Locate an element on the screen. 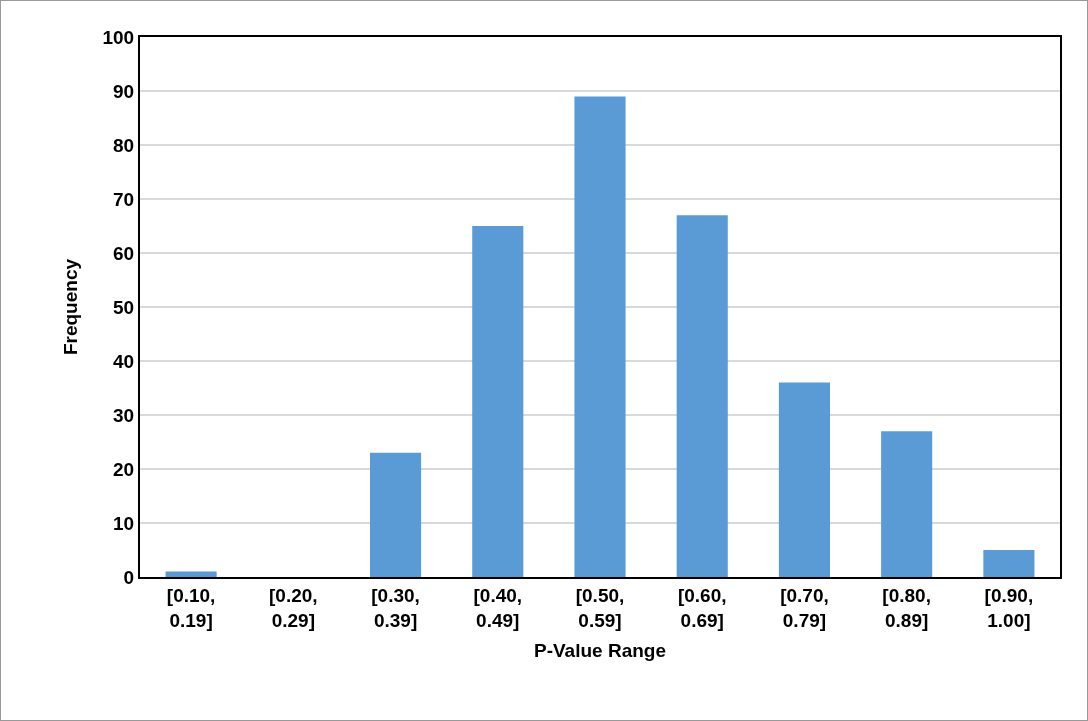 The image size is (1088, 721). x-tick-label: [0.80, 0.89] is located at coordinates (906, 607).